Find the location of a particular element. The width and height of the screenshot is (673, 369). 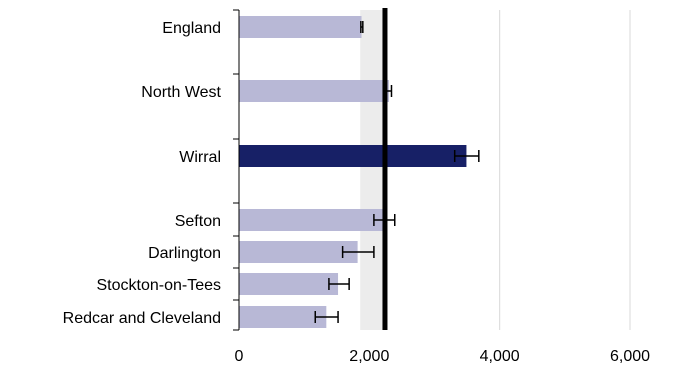

error-bar-england is located at coordinates (362, 27).